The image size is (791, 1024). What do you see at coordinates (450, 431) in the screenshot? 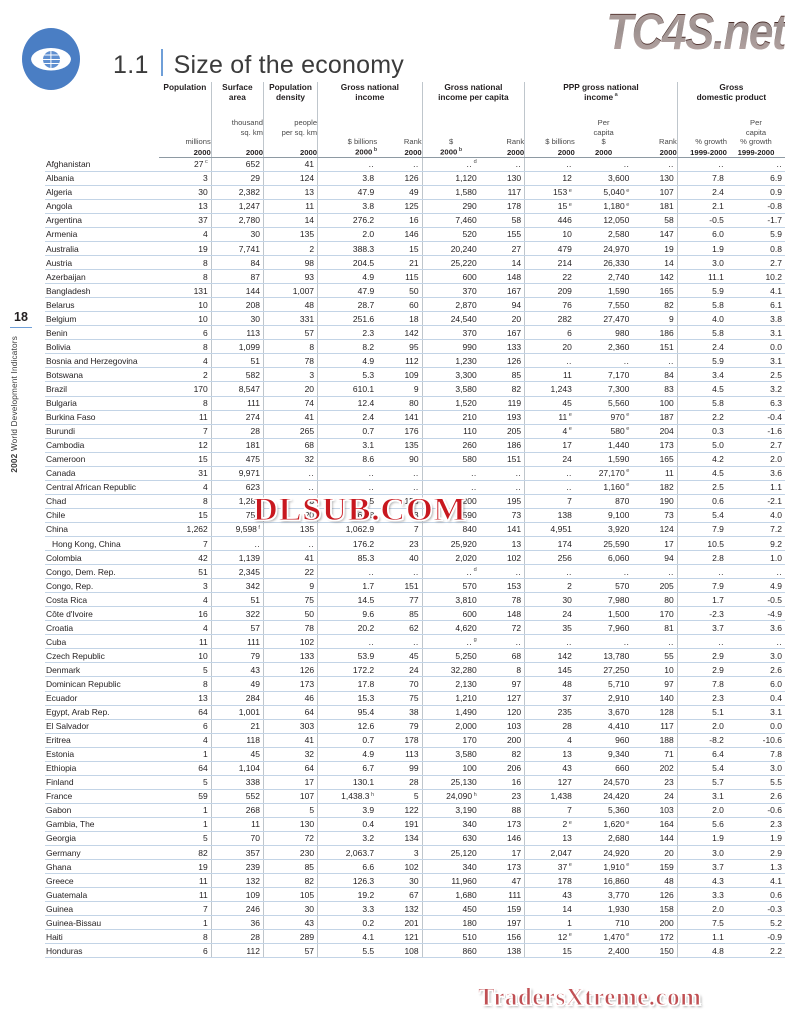
I see `cell-gnipc: 110` at bounding box center [450, 431].